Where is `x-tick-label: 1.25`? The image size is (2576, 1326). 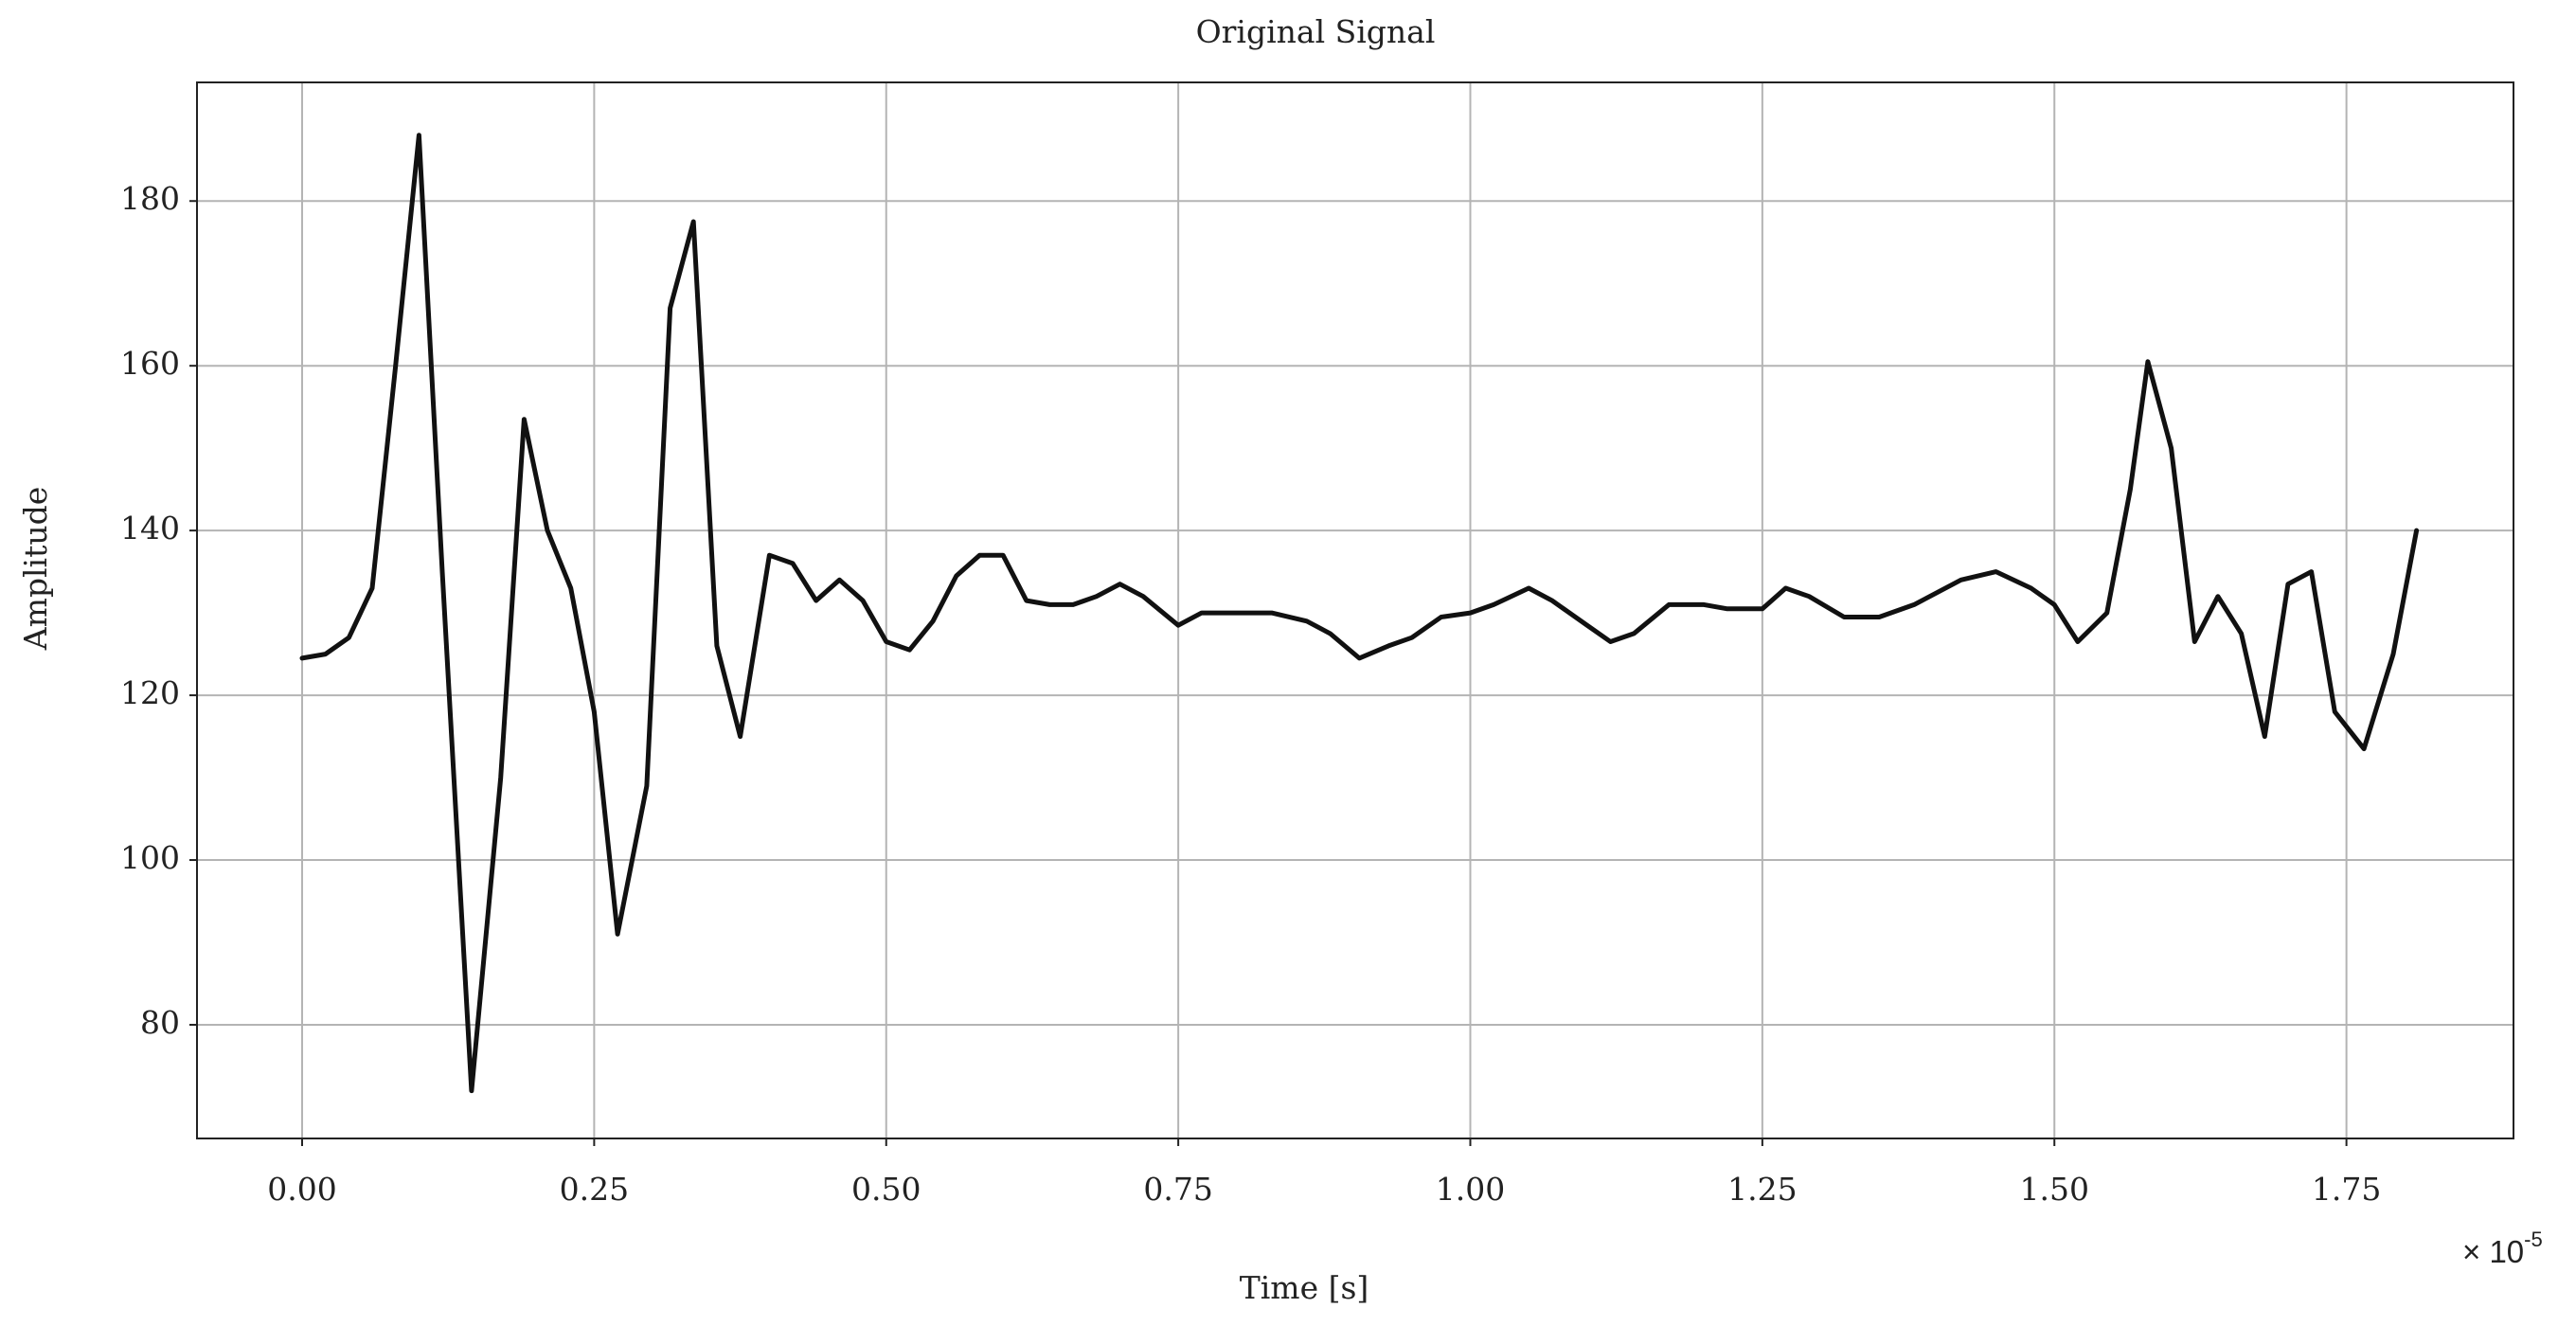
x-tick-label: 1.25 is located at coordinates (1762, 1190).